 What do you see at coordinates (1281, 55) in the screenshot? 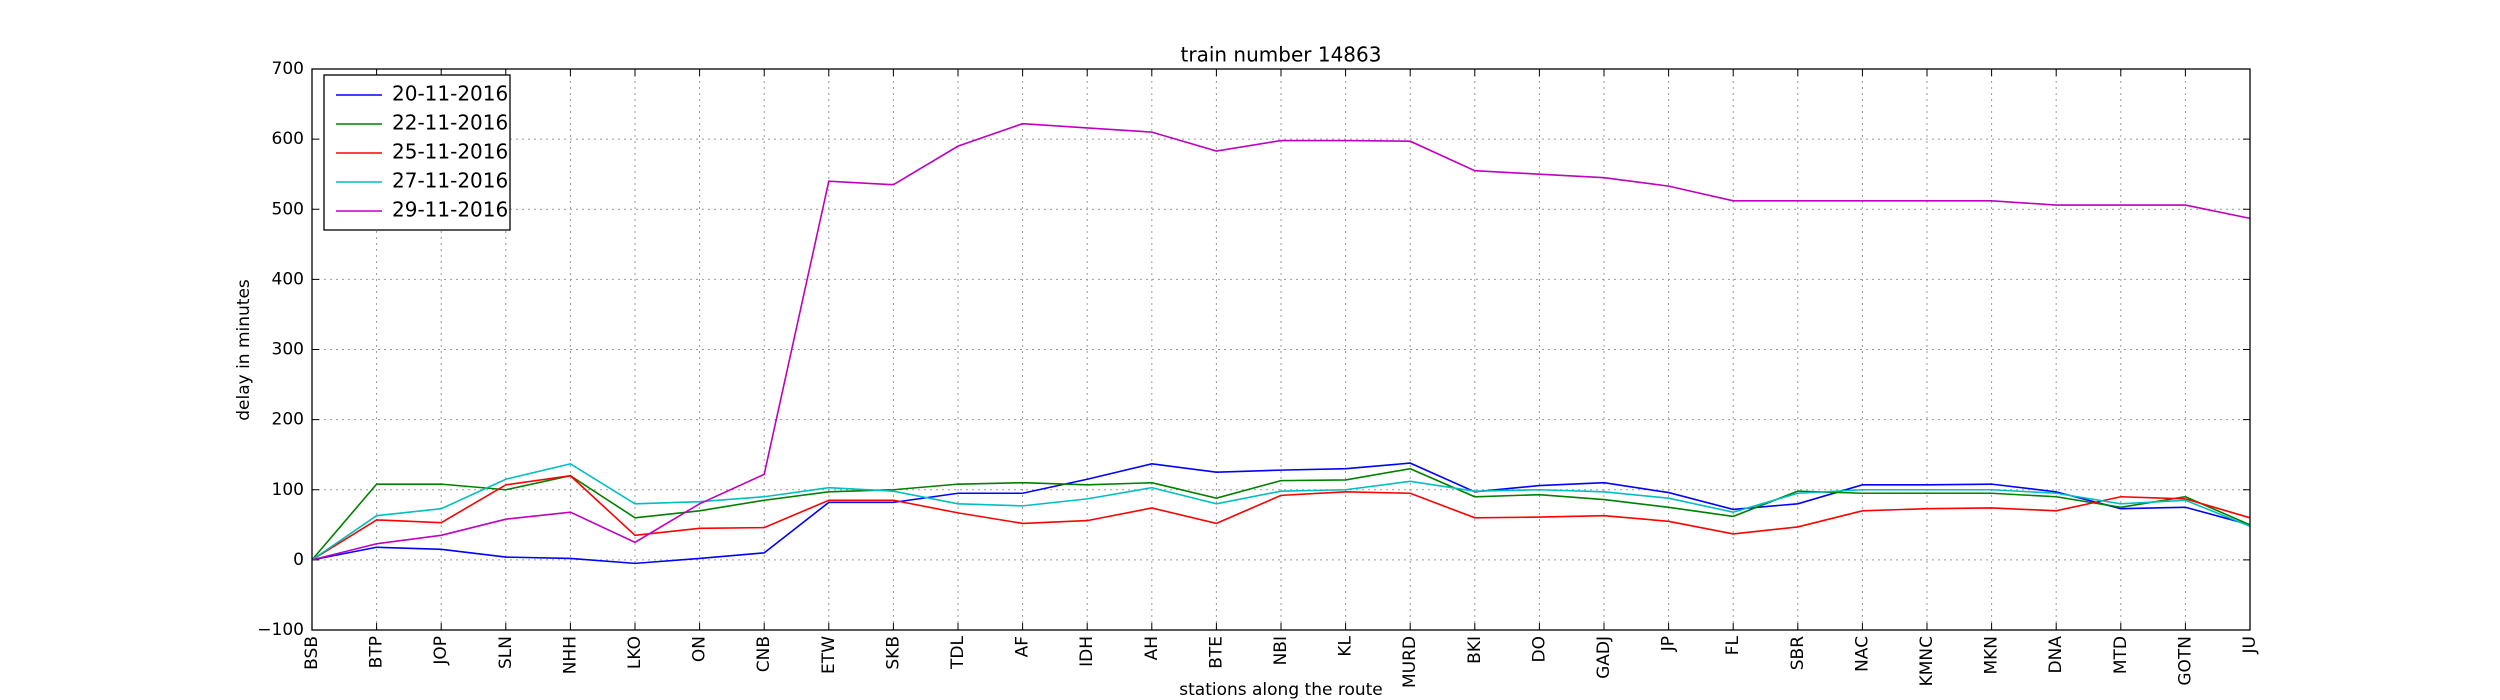
I see `chart-title: train number 14863` at bounding box center [1281, 55].